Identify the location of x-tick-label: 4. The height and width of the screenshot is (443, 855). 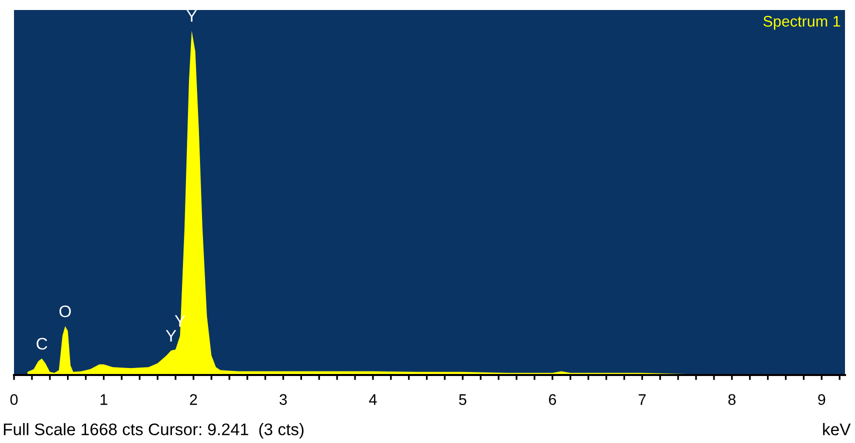
(373, 399).